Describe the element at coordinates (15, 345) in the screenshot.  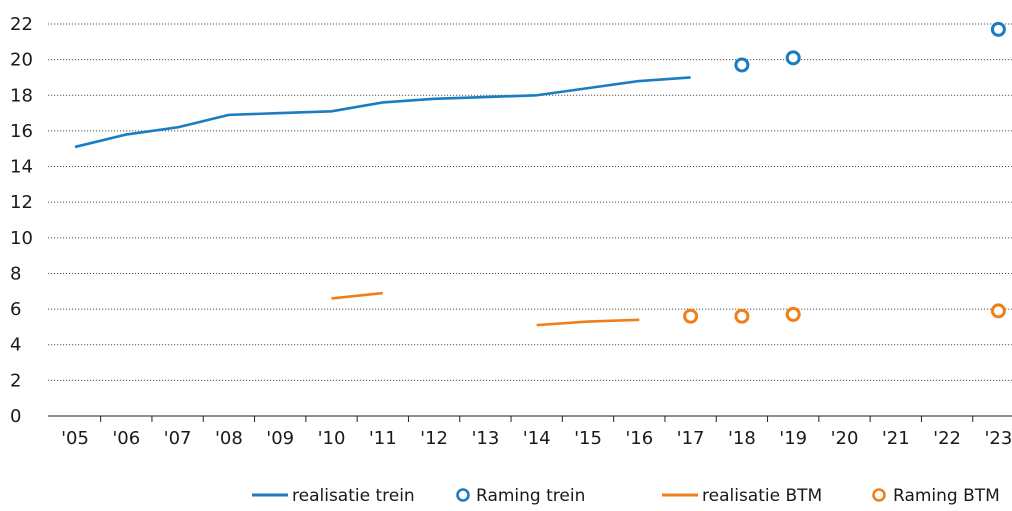
I see `y-tick-label: 4` at that location.